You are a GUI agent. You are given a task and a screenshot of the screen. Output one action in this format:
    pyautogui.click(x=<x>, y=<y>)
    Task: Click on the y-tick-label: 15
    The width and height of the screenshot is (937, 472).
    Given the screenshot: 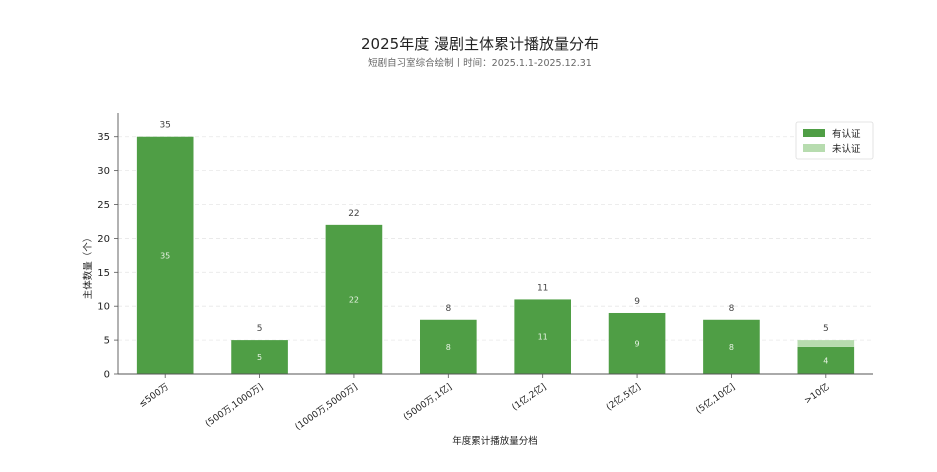 What is the action you would take?
    pyautogui.click(x=103, y=273)
    